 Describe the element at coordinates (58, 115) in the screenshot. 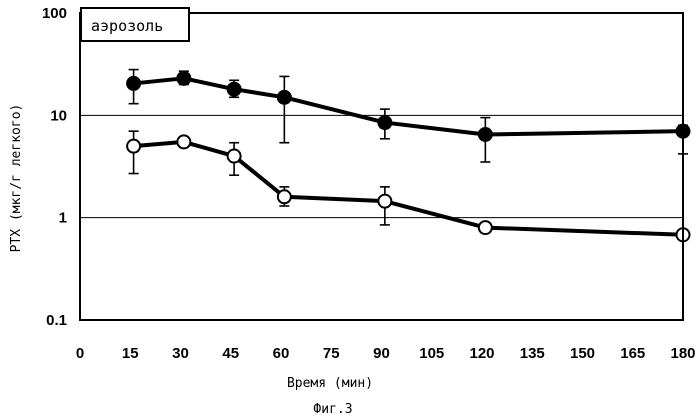

I see `y-tick-label: 10` at that location.